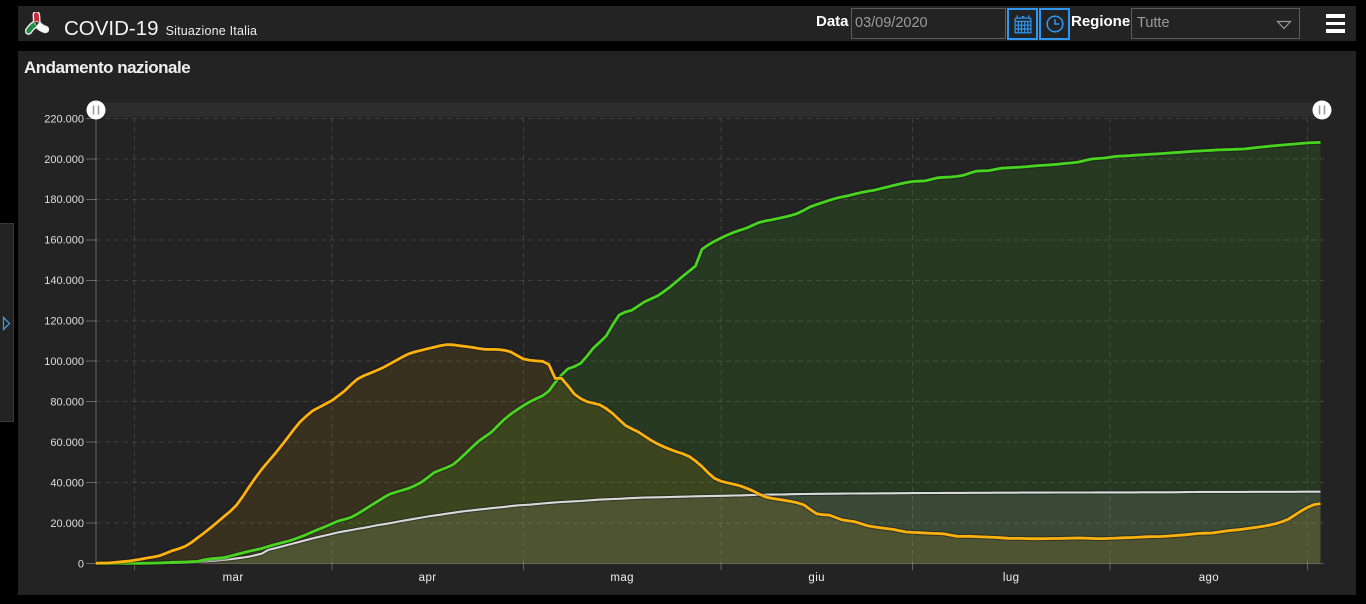  I want to click on svg-text: mag, so click(622, 578).